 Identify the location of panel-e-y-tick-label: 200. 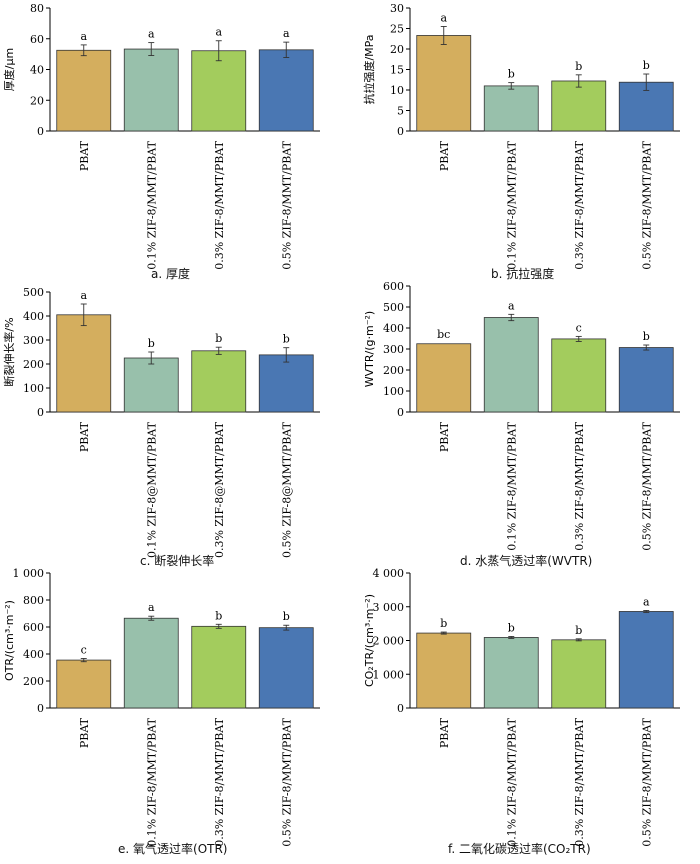
(33, 681).